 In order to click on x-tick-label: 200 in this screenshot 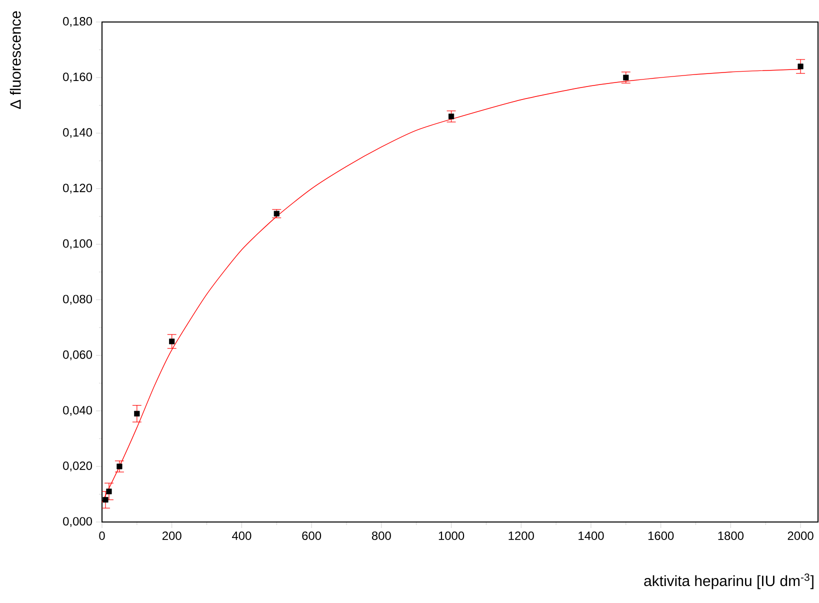, I will do `click(172, 536)`.